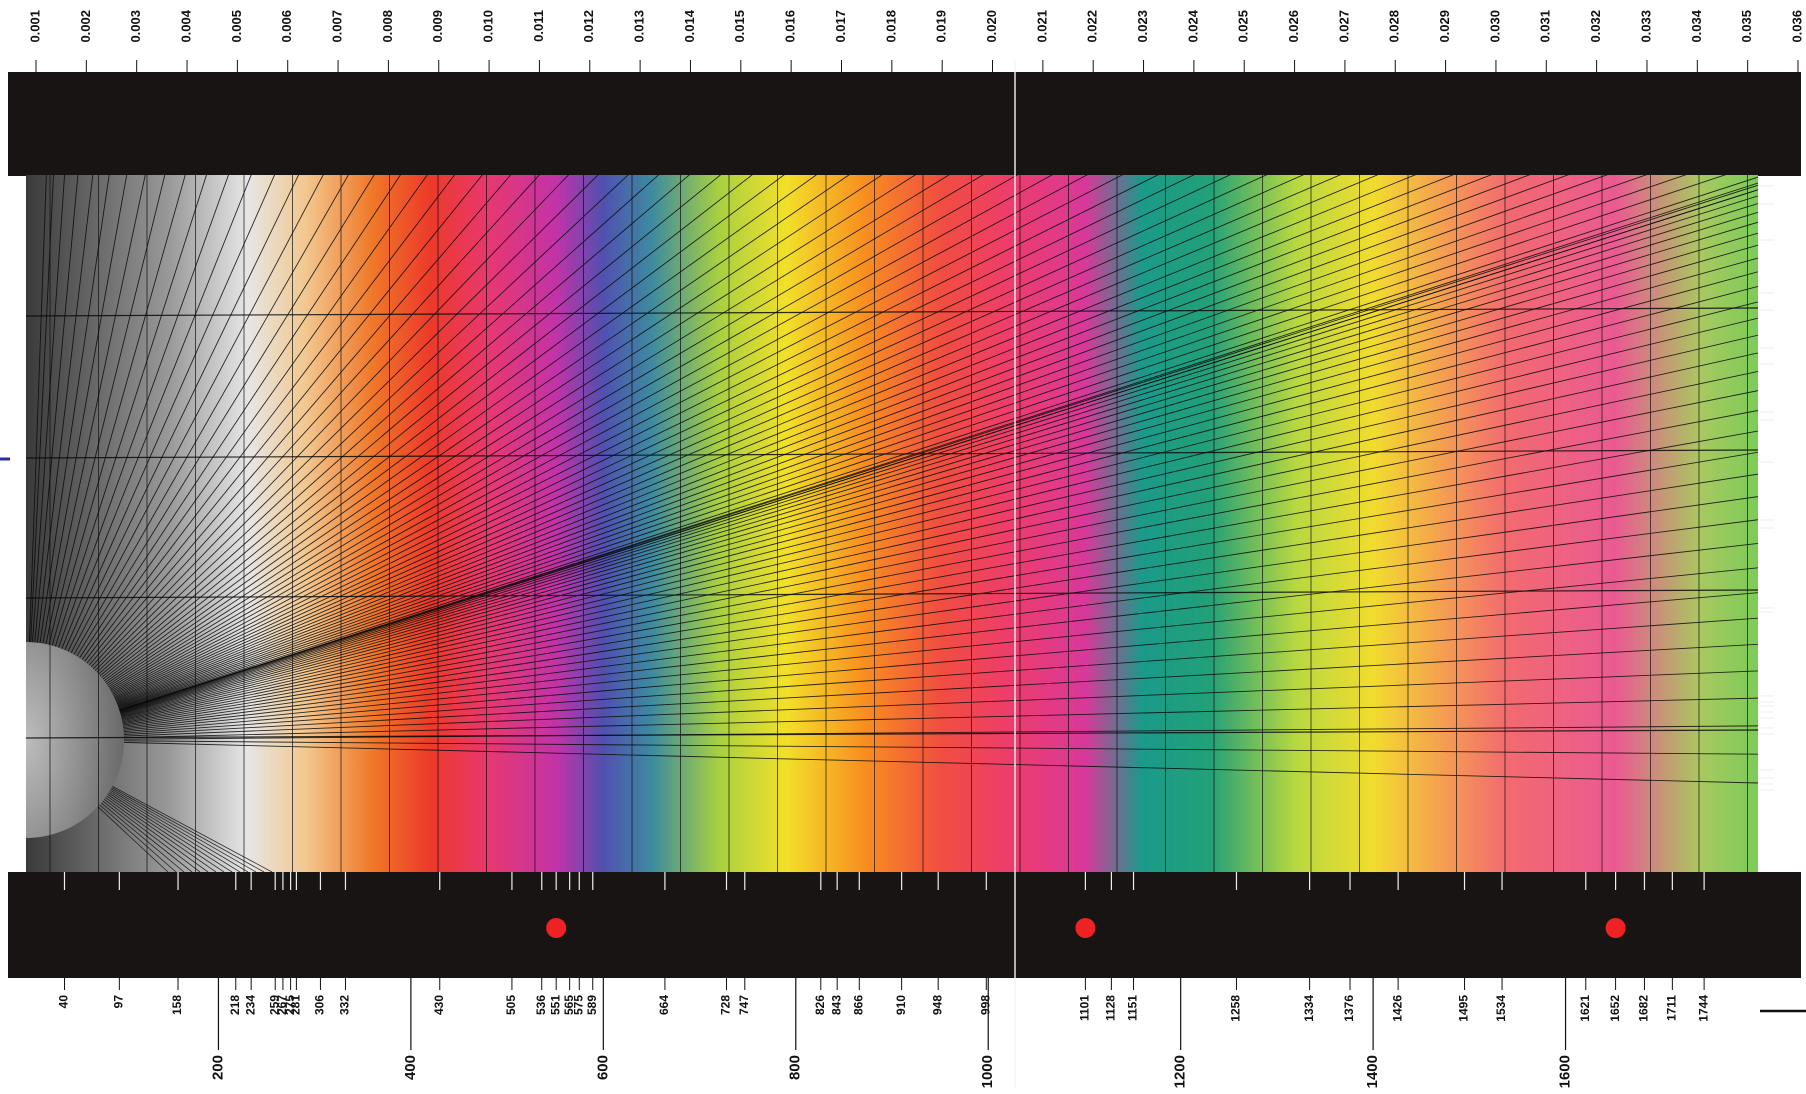 This screenshot has height=1094, width=1806. What do you see at coordinates (901, 1005) in the screenshot?
I see `bottom-minor-label: 910` at bounding box center [901, 1005].